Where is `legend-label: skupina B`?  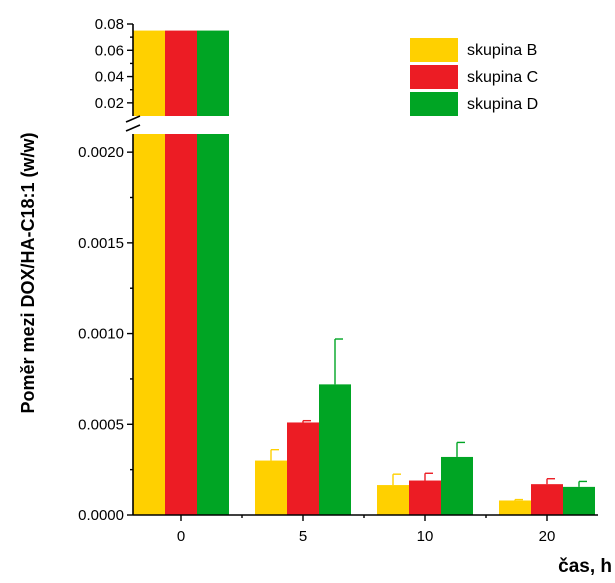 legend-label: skupina B is located at coordinates (502, 50).